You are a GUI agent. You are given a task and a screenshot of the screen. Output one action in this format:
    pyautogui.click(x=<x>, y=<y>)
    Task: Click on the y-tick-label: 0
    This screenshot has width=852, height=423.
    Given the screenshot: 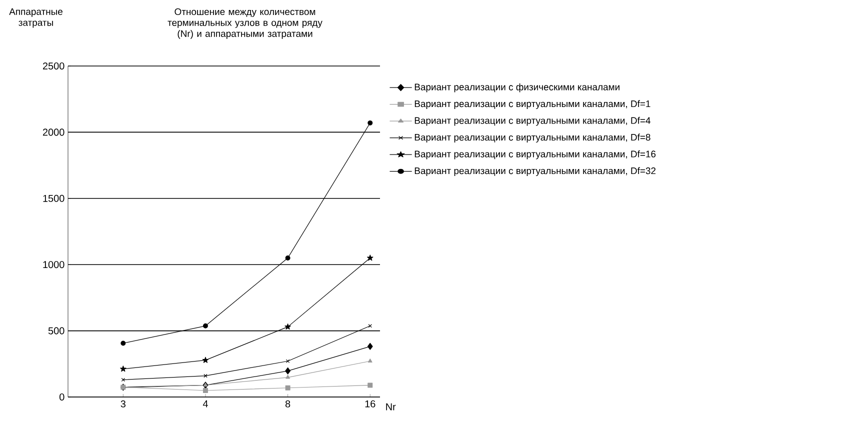 What is the action you would take?
    pyautogui.click(x=61, y=397)
    